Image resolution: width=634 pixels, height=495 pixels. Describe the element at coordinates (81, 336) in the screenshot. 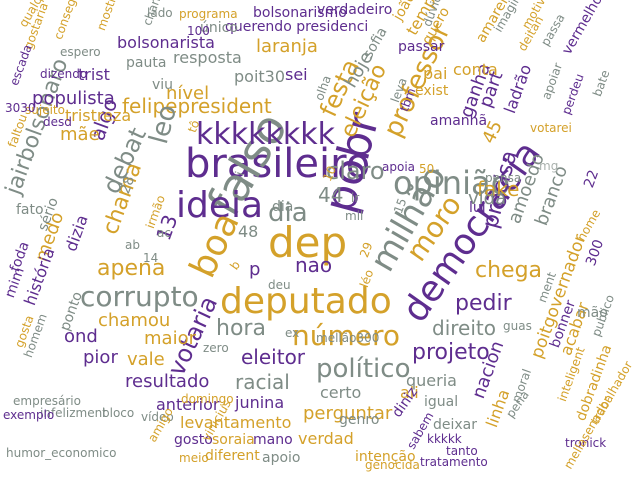

I see `cloud-word: ond` at that location.